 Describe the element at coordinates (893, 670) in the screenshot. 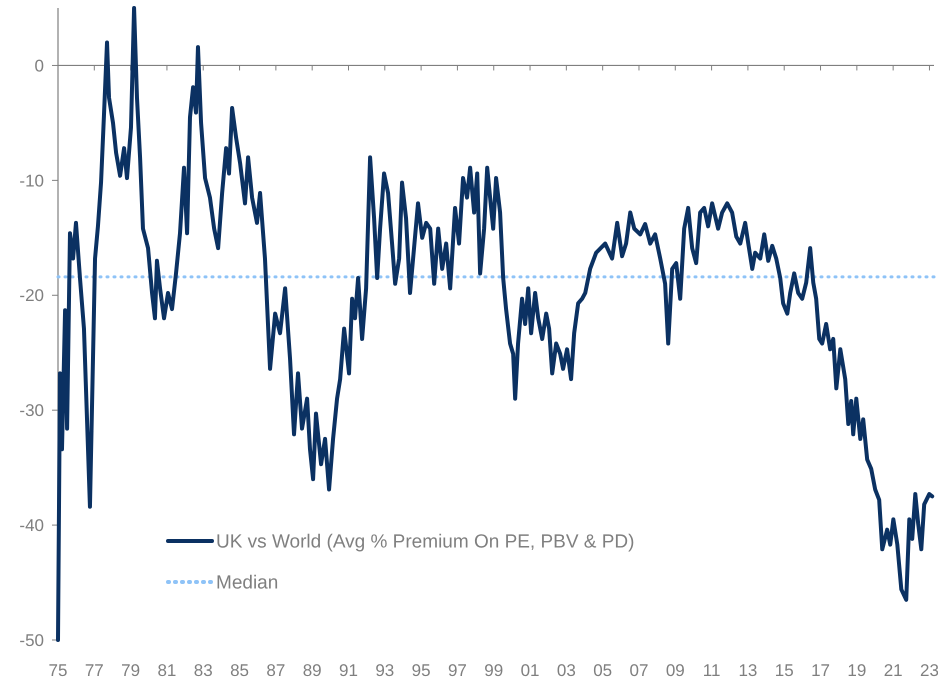

I see `x-tick-label: 21` at that location.